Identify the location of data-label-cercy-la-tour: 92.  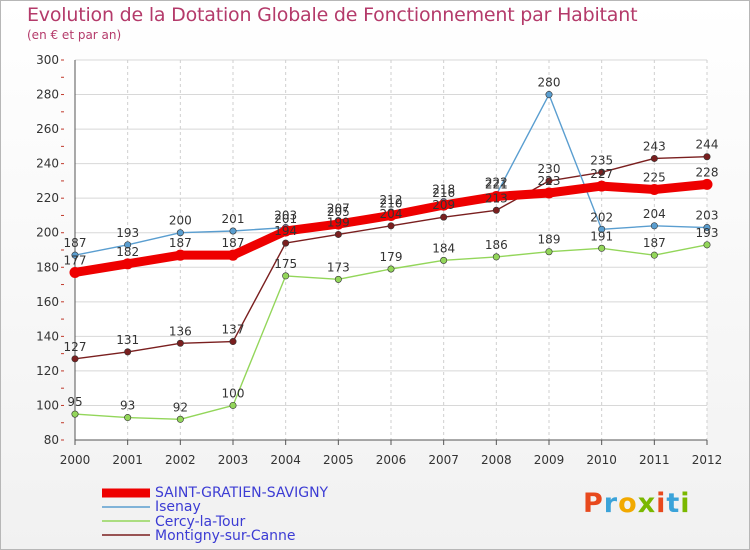
(180, 407).